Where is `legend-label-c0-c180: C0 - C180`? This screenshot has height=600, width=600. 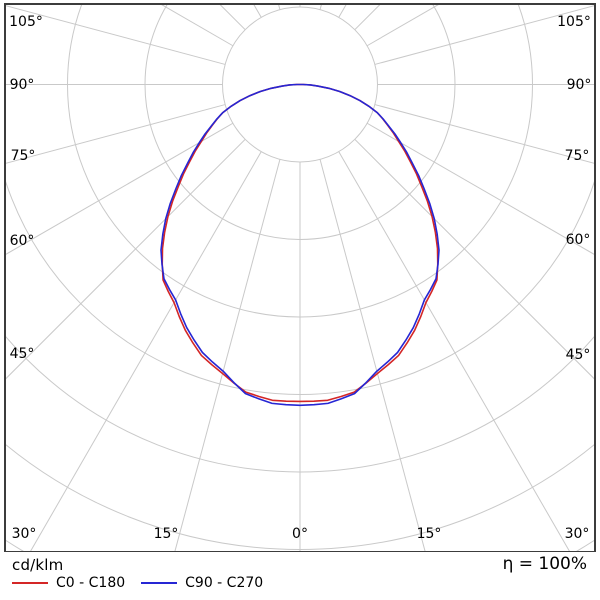 legend-label-c0-c180: C0 - C180 is located at coordinates (91, 583).